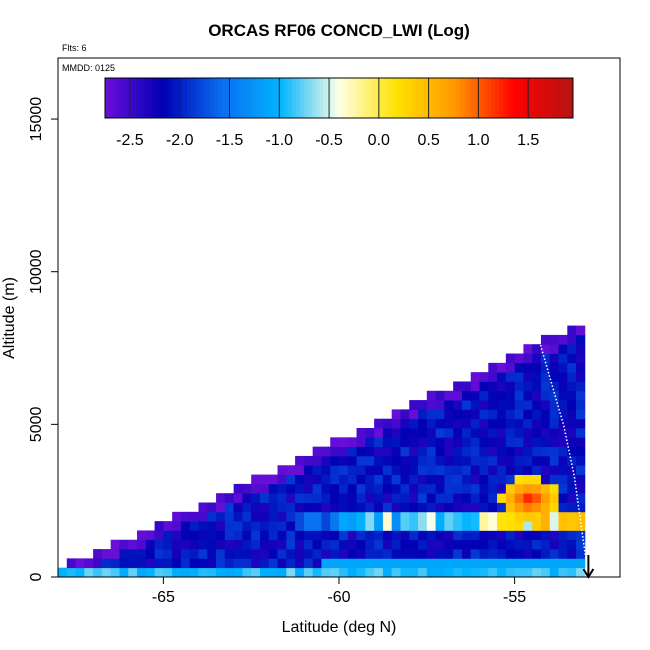  Describe the element at coordinates (428, 140) in the screenshot. I see `colorbar-tick-label: 0.5` at that location.